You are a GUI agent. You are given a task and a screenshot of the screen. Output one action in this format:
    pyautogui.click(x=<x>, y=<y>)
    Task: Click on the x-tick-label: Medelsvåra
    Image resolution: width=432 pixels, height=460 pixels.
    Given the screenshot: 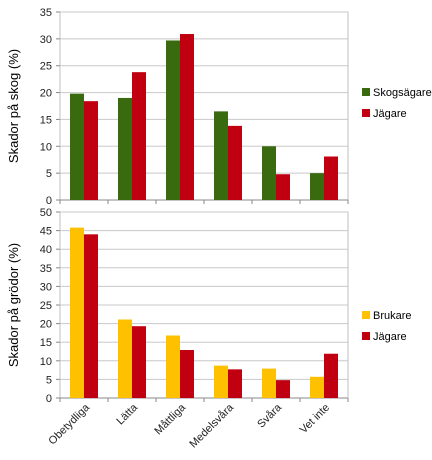 What is the action you would take?
    pyautogui.click(x=211, y=425)
    